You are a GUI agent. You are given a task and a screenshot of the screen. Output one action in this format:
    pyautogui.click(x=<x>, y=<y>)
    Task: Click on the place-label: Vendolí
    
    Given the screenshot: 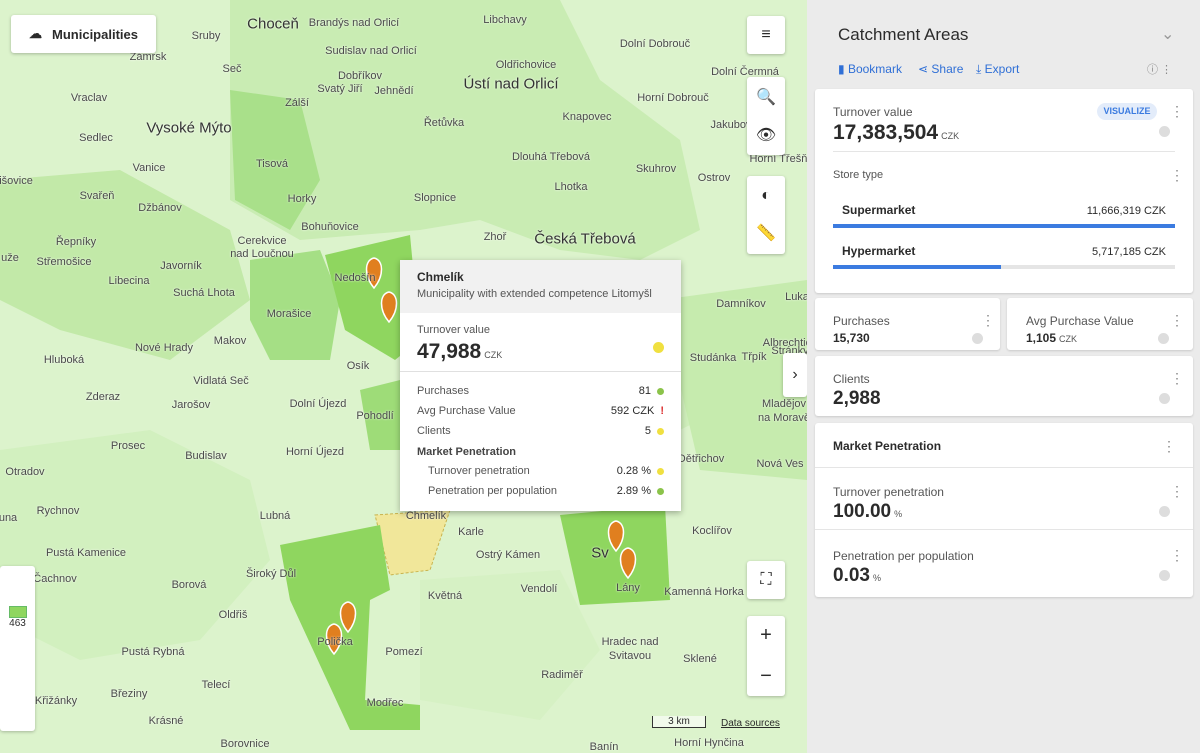 What is the action you would take?
    pyautogui.click(x=539, y=589)
    